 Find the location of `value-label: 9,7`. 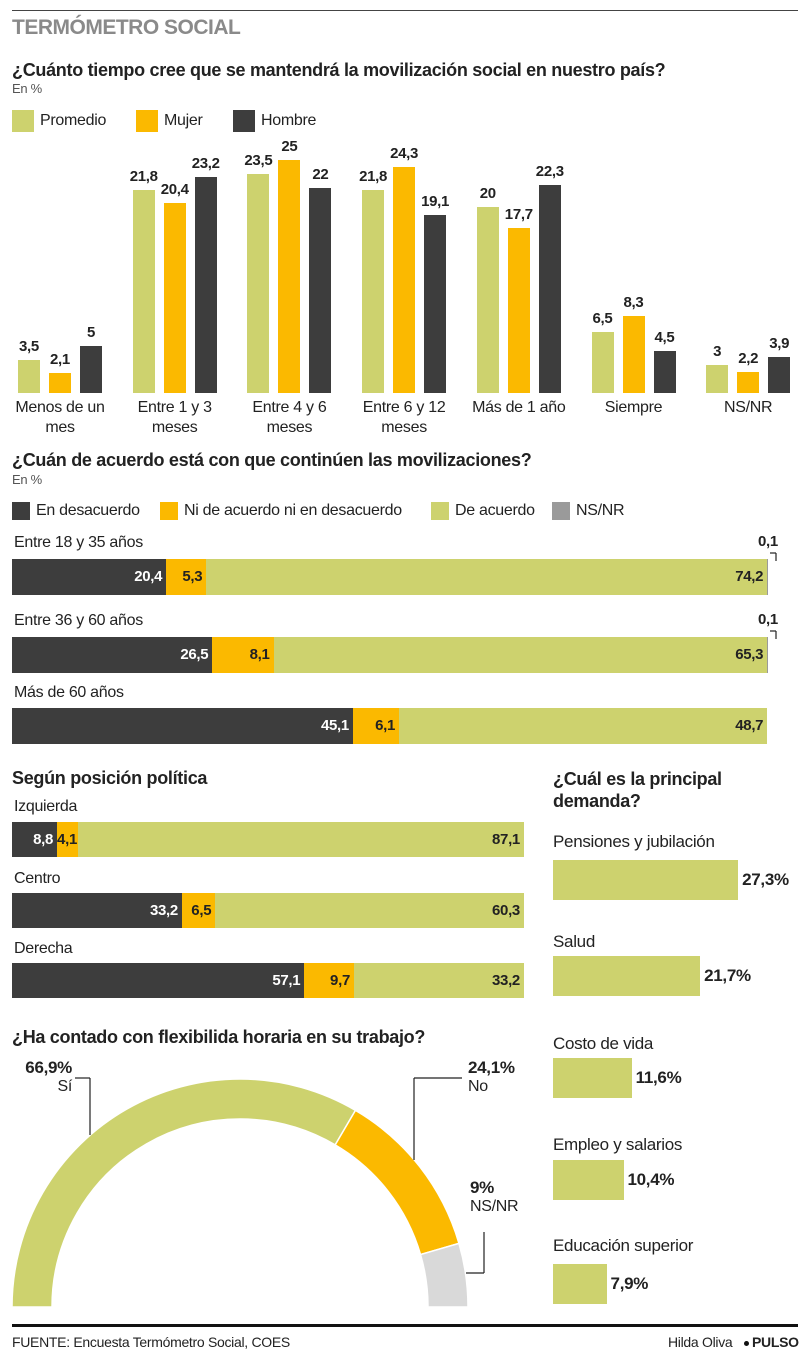

value-label: 9,7 is located at coordinates (340, 980).